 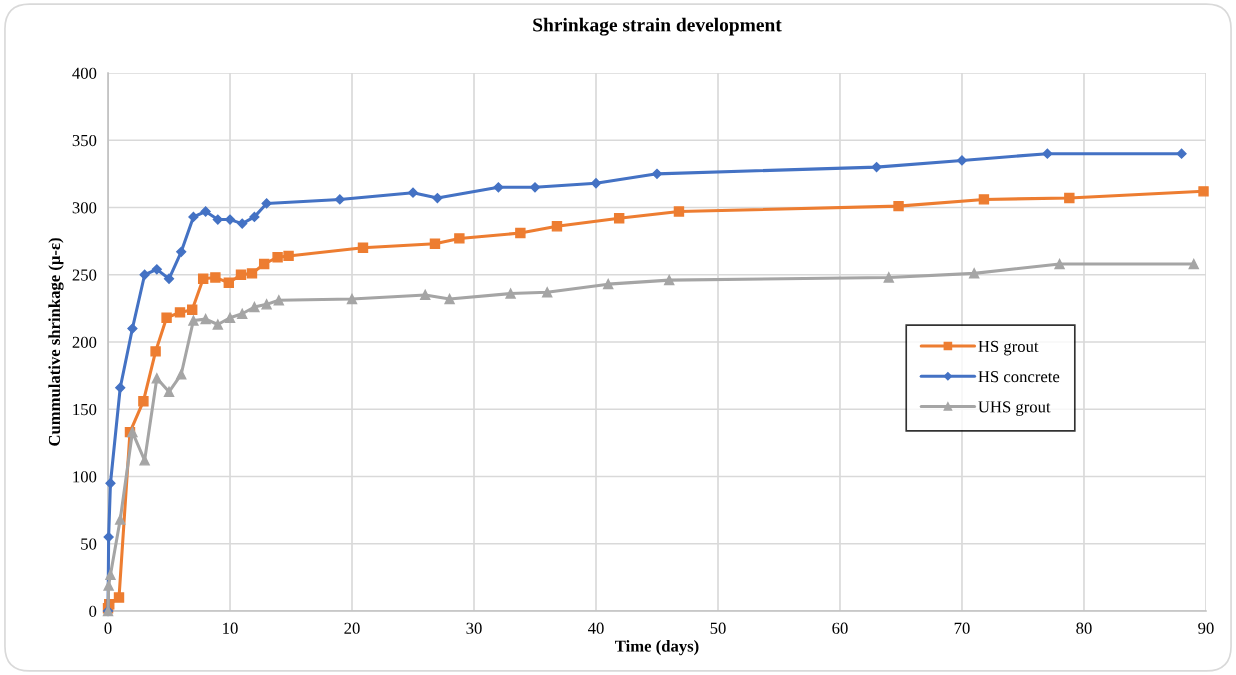 What do you see at coordinates (718, 628) in the screenshot?
I see `x-tick-label: 50` at bounding box center [718, 628].